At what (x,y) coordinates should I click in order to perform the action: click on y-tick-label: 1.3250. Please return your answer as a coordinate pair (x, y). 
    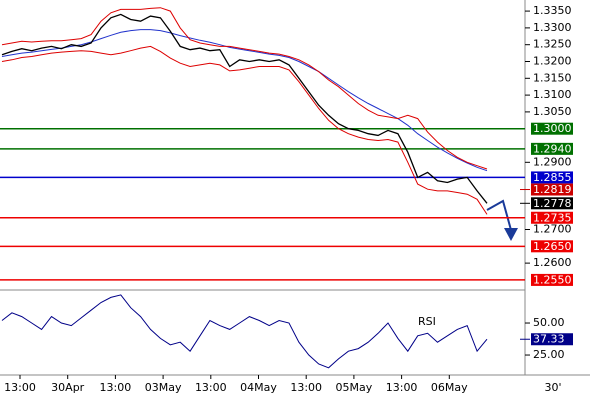
    Looking at the image, I should click on (552, 44).